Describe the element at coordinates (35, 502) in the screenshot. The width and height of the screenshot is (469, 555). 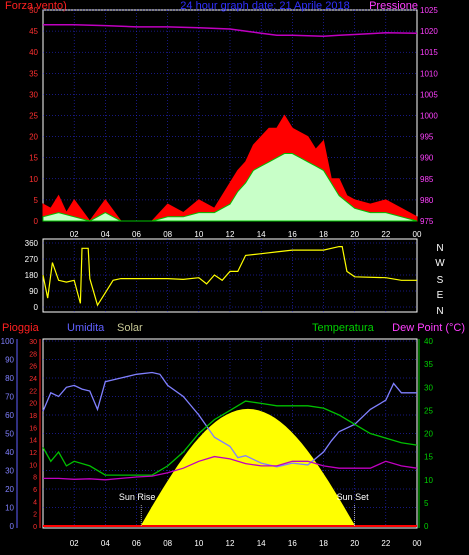
I see `rain-tick-label: 4` at that location.